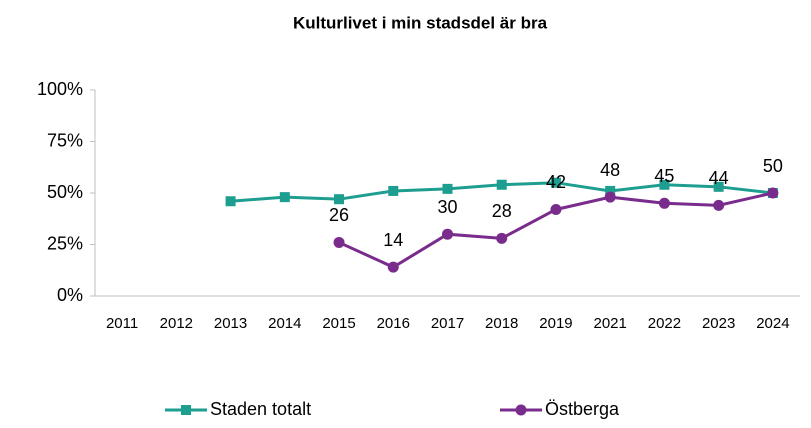  Describe the element at coordinates (664, 323) in the screenshot. I see `x-tick-label: 2022` at that location.